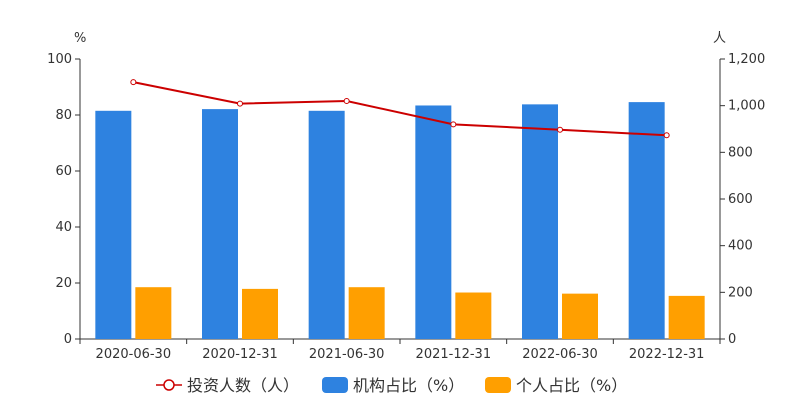  What do you see at coordinates (243, 385) in the screenshot?
I see `legend-label: 投资人数（人）` at bounding box center [243, 385].